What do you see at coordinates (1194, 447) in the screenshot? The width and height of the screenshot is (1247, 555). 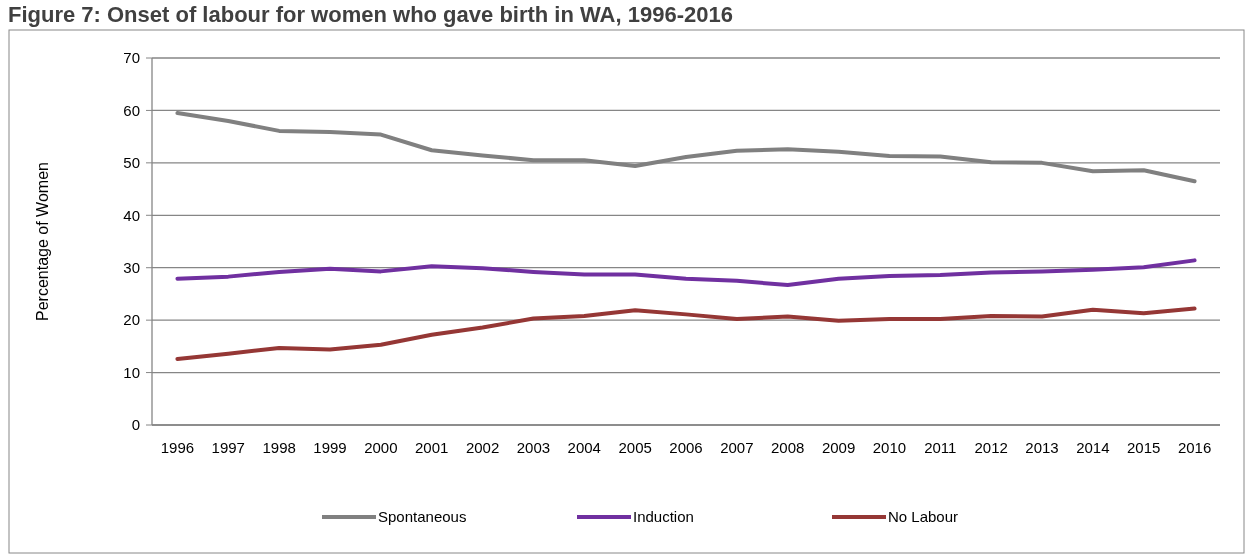 I see `x-tick-label: 2016` at bounding box center [1194, 447].